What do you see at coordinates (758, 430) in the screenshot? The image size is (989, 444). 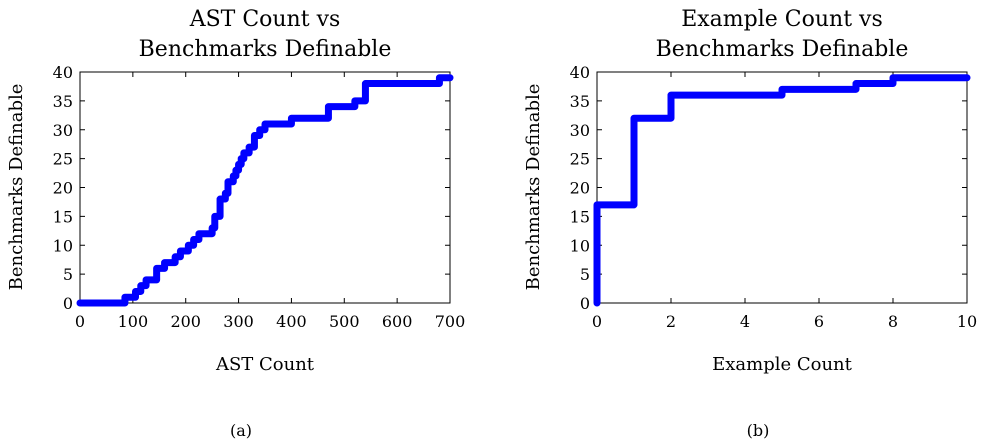 I see `chart-b-caption: (b)` at bounding box center [758, 430].